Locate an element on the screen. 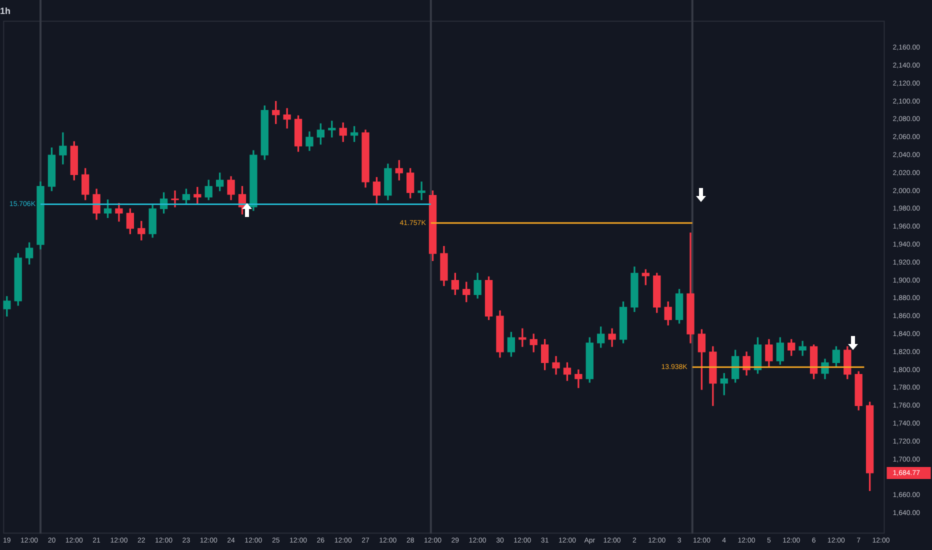 The image size is (932, 550). chart-title: 1h is located at coordinates (5, 11).